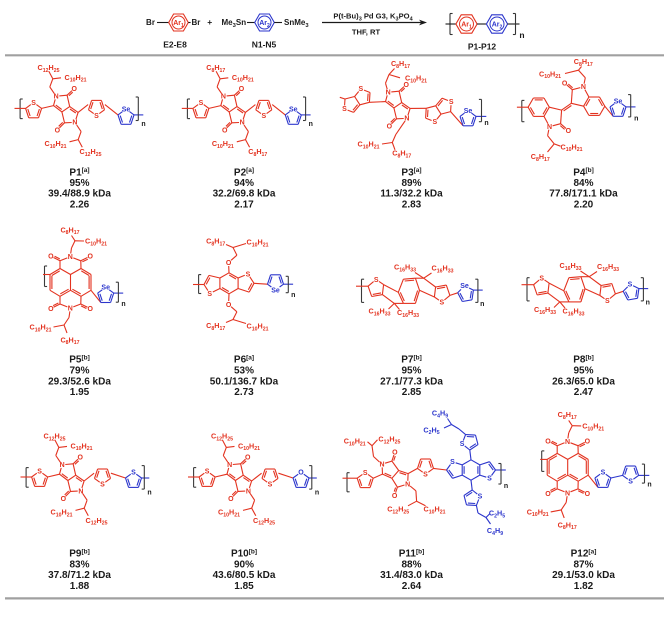 The height and width of the screenshot is (617, 670). I want to click on svg-text: 2.26, so click(80, 204).